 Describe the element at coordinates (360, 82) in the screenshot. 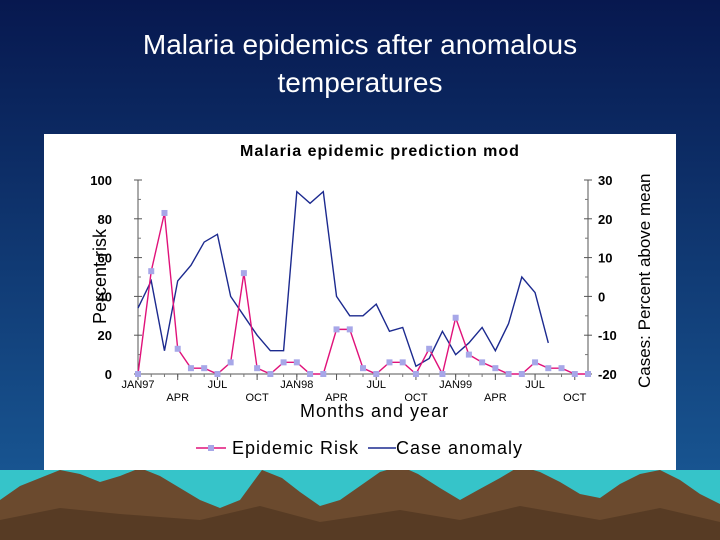

I see `slide-title-line-2: temperatures` at that location.